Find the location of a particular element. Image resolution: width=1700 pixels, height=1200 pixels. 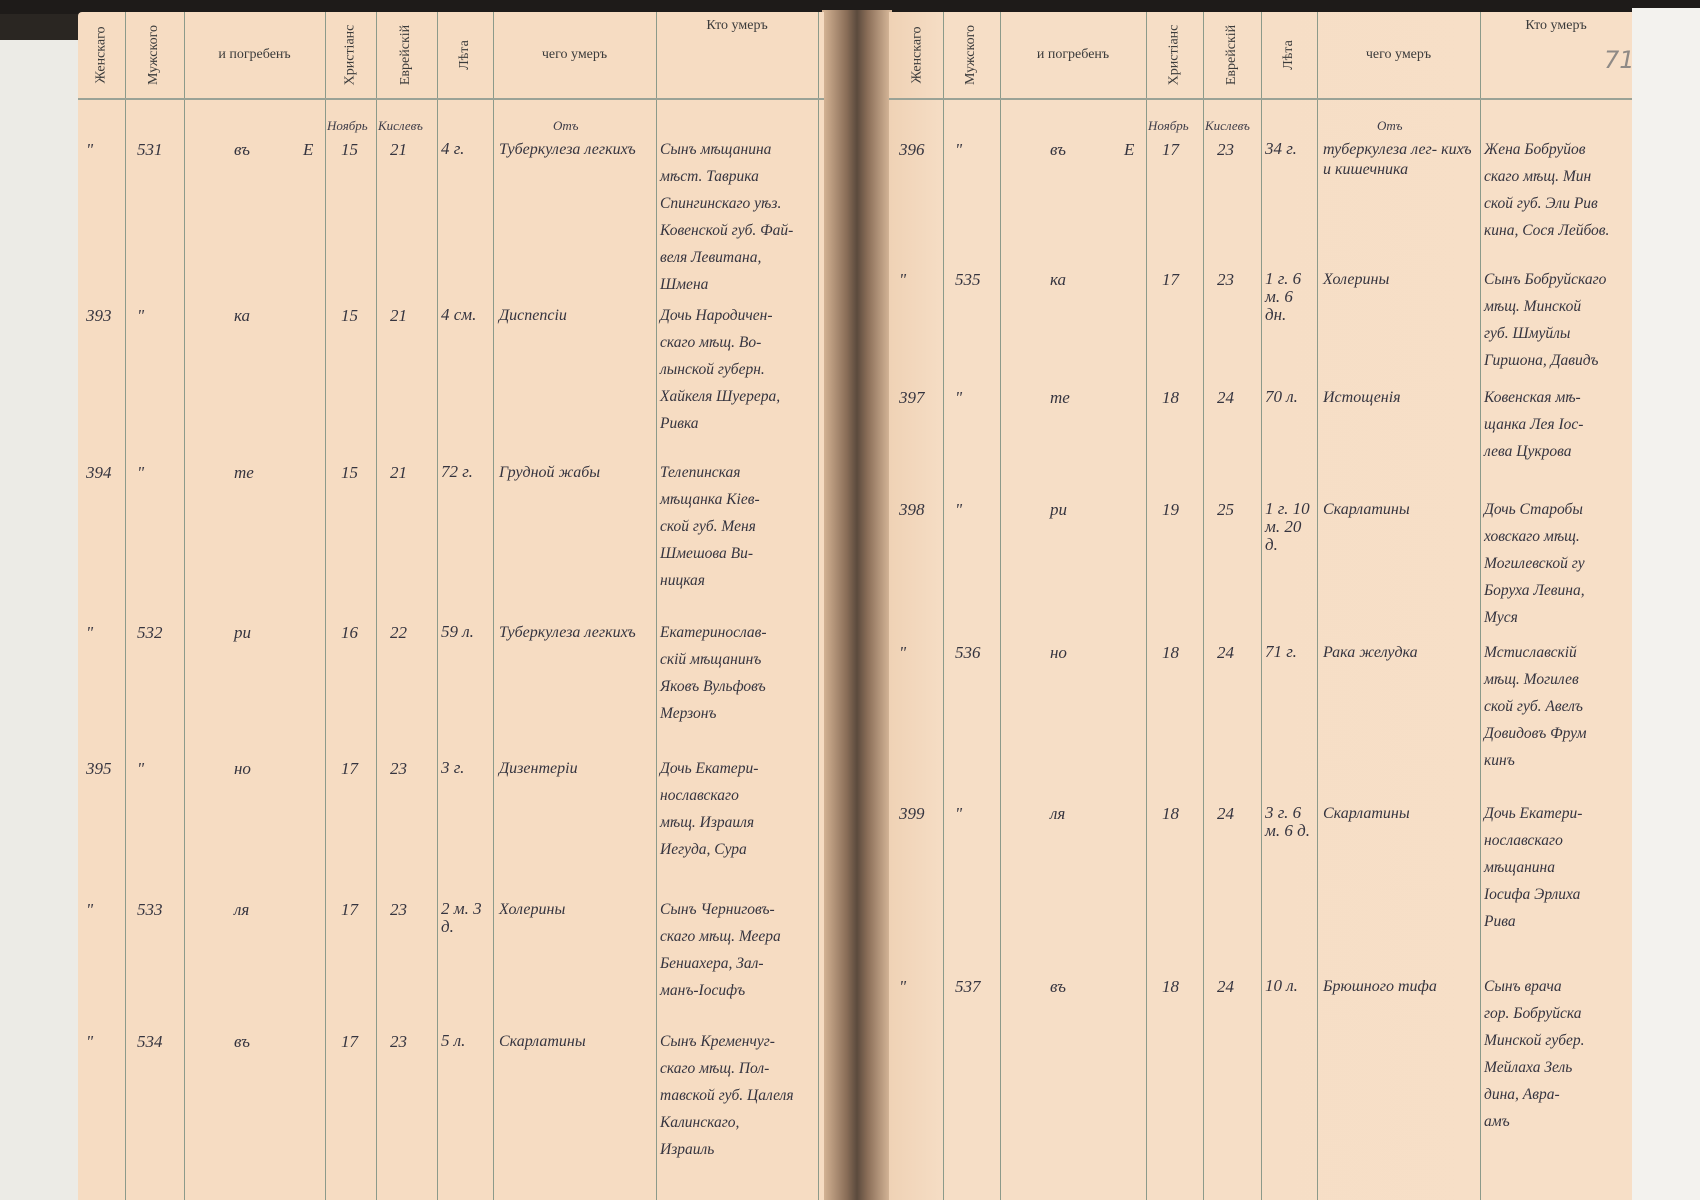

subheader-jewish-month: Кислевъ is located at coordinates (400, 125).